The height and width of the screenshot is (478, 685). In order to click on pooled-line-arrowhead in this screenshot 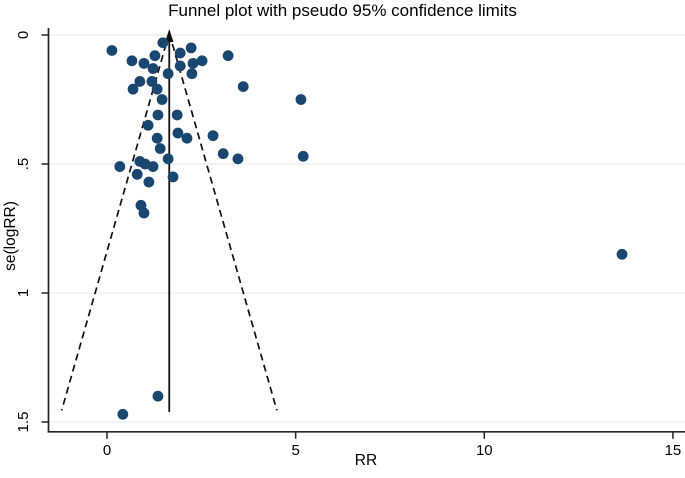, I will do `click(169, 35)`.